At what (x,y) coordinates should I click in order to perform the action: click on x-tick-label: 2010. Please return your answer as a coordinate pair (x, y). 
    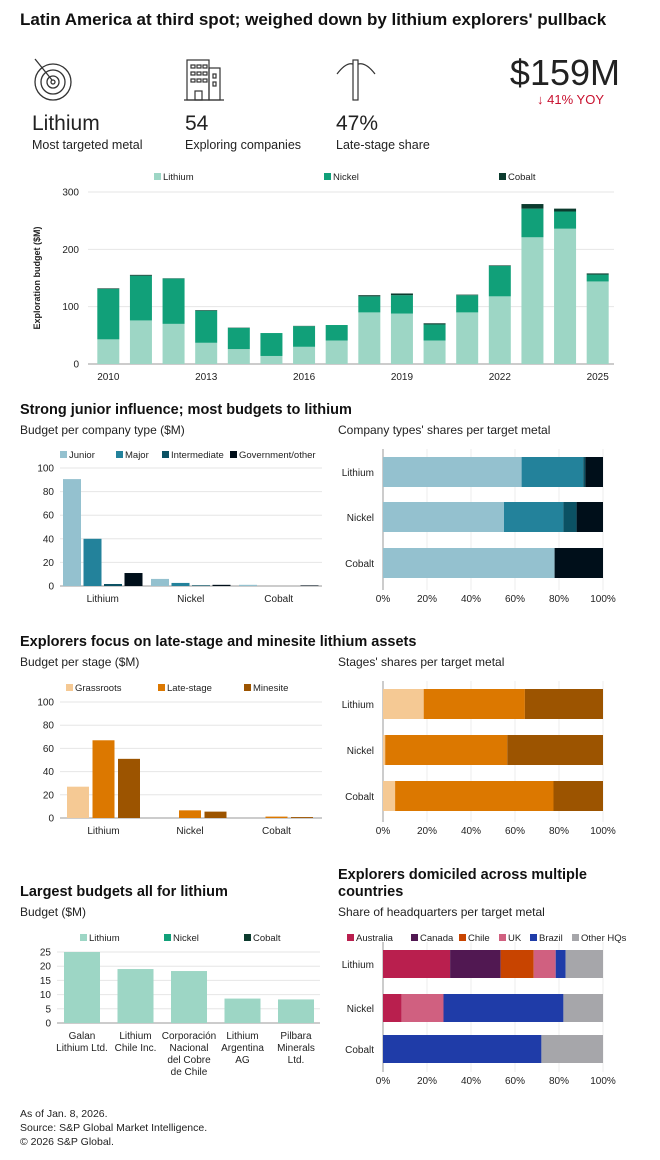
    Looking at the image, I should click on (108, 377).